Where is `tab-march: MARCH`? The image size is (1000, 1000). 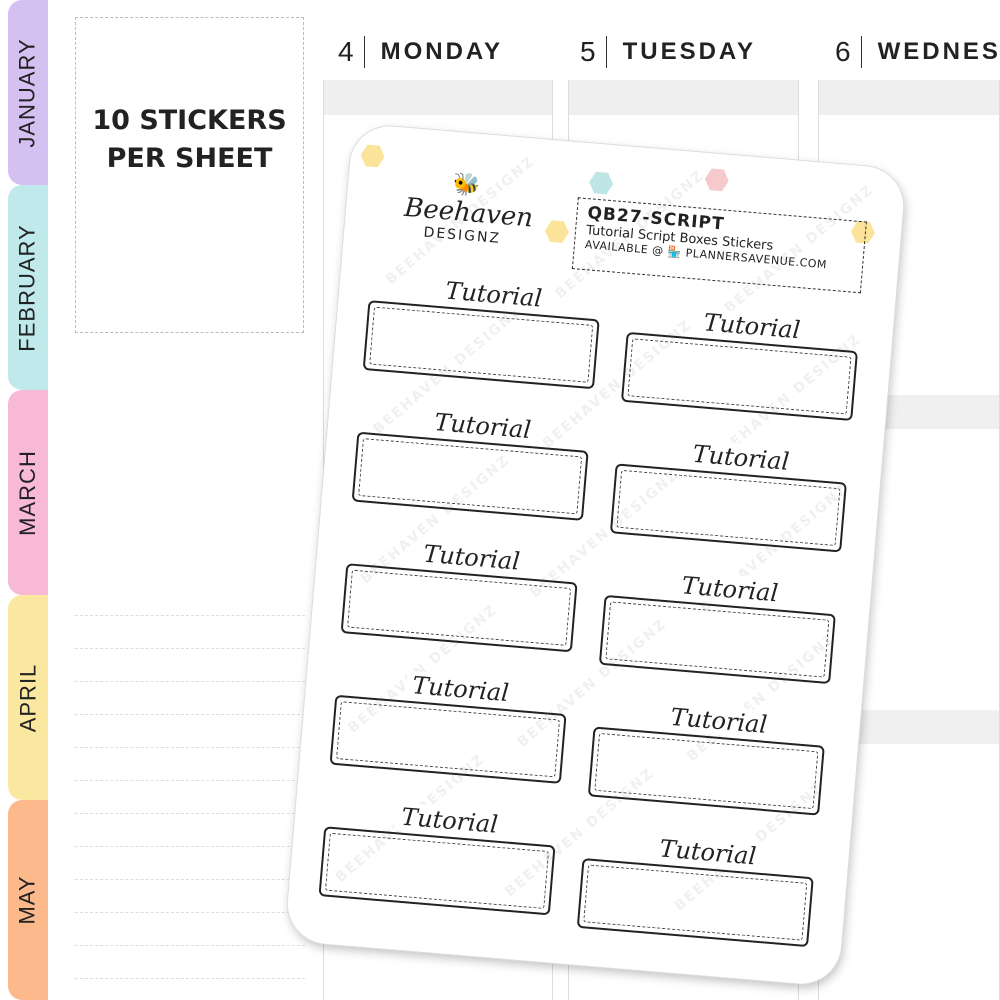
tab-march: MARCH is located at coordinates (28, 492).